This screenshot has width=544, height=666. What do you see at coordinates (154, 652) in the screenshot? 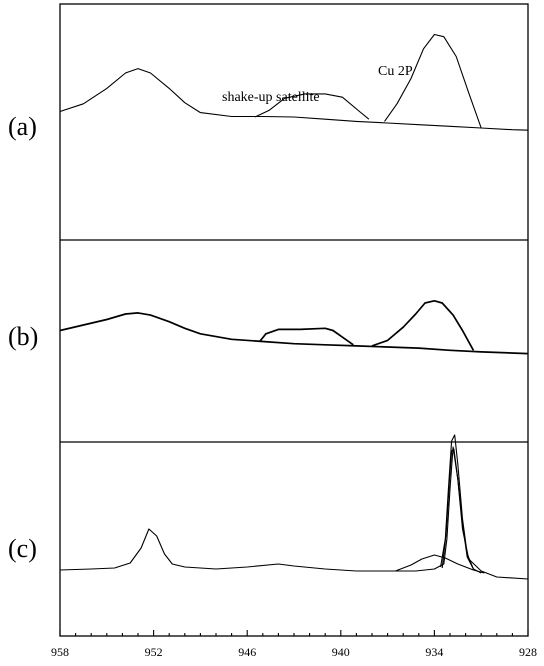
I see `x-tick-label-952: 952` at bounding box center [154, 652].